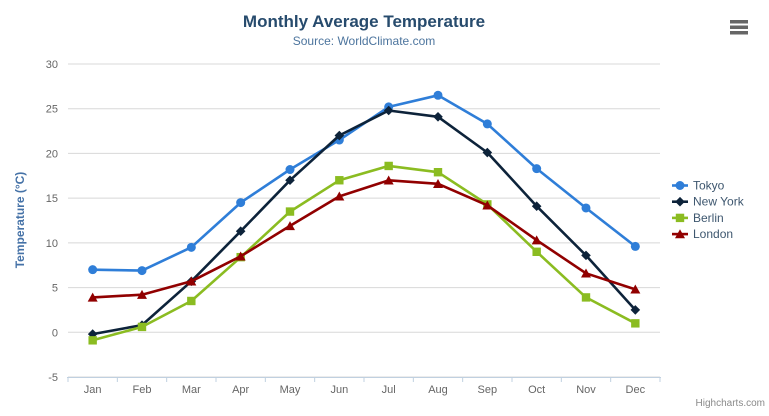  I want to click on y-axis-label: 10, so click(52, 244).